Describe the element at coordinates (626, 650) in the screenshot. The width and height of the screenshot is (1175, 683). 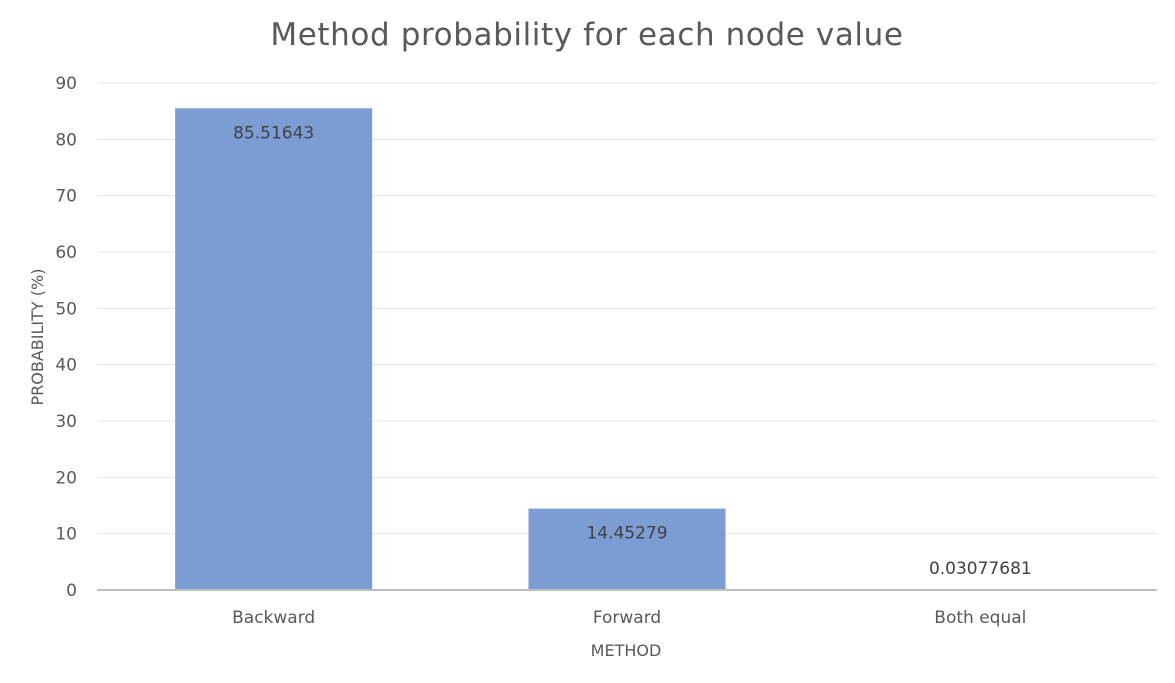
I see `x-axis-title: METHOD` at that location.